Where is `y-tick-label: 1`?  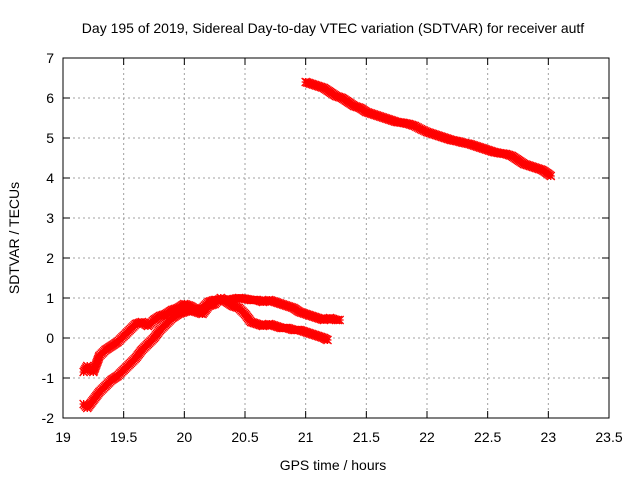
y-tick-label: 1 is located at coordinates (50, 298).